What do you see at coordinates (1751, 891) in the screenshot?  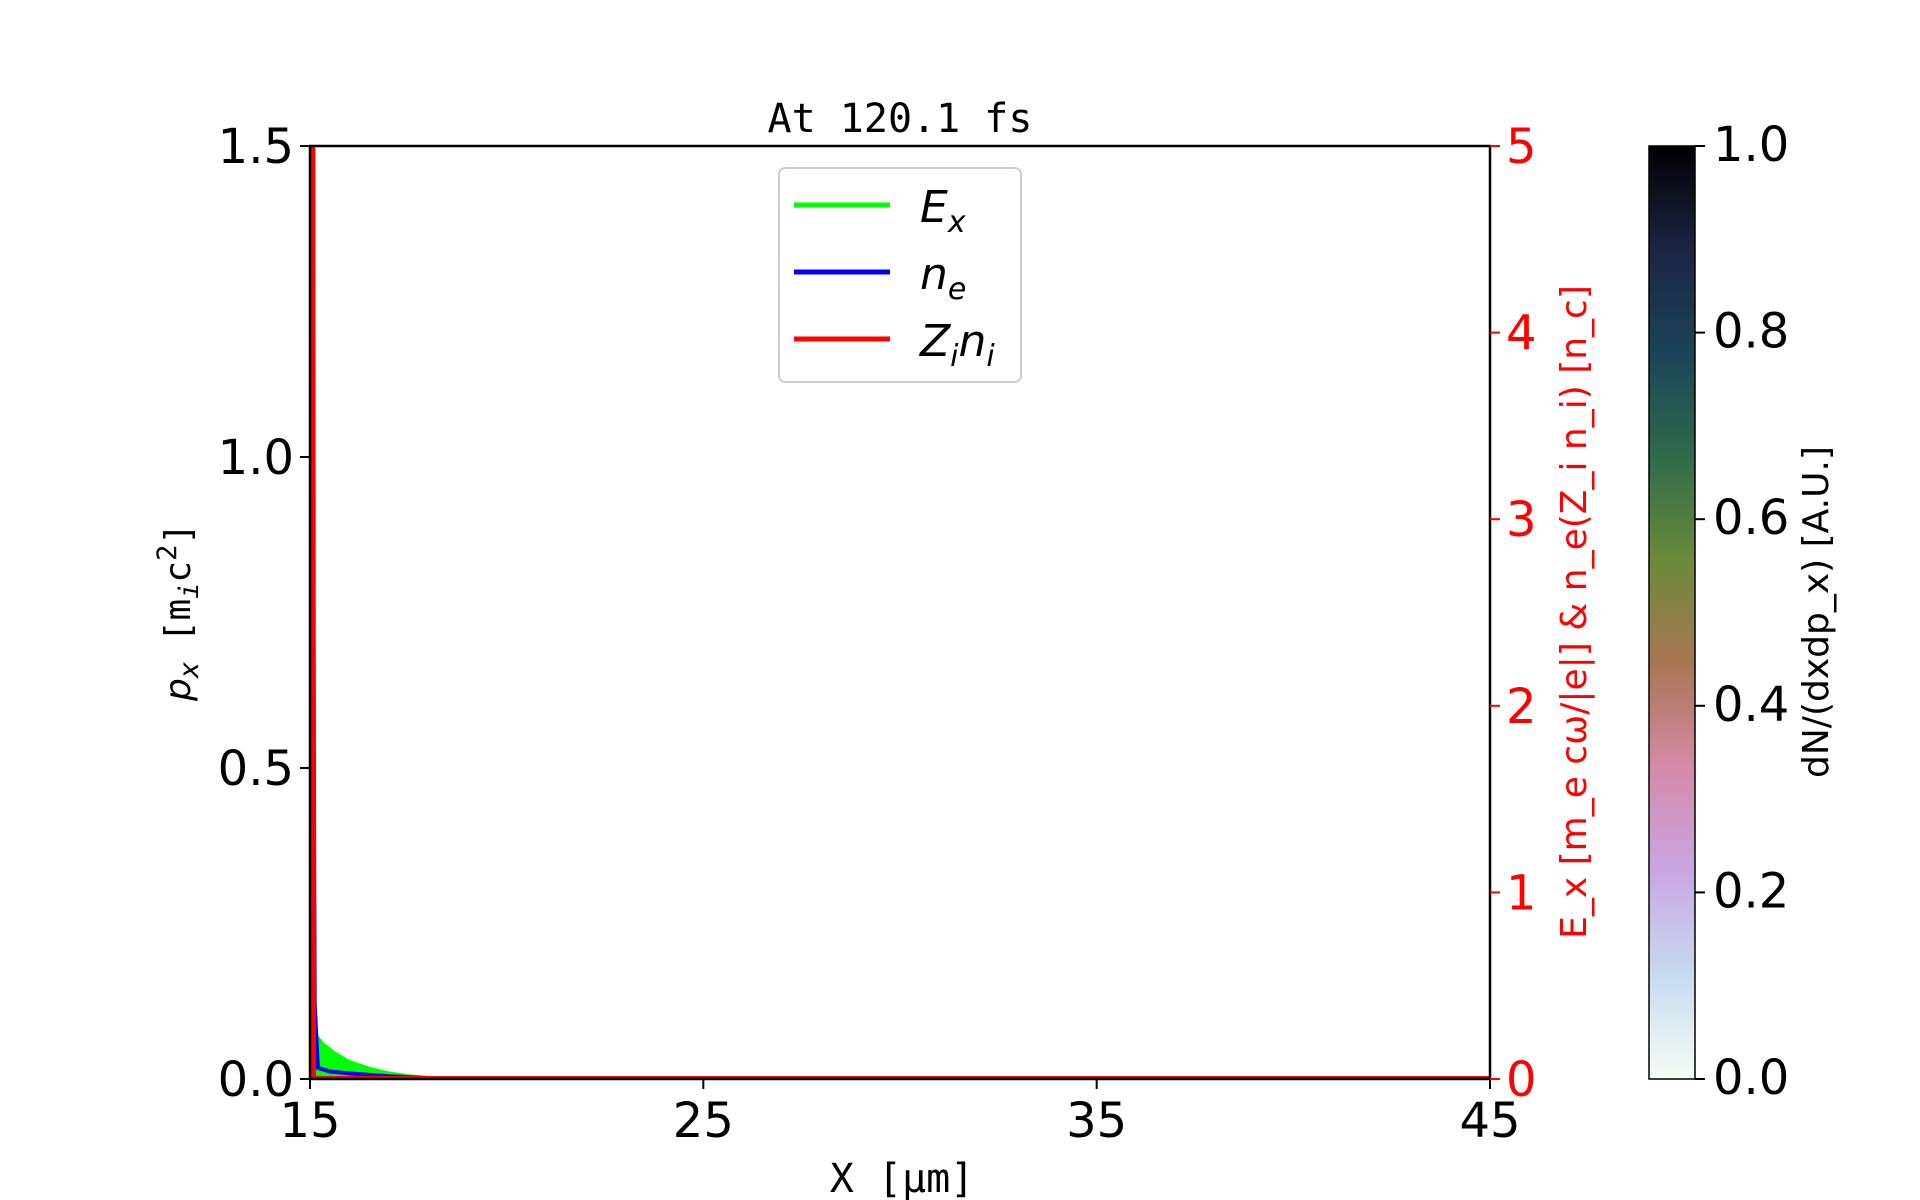 I see `colorbar-tick-label: 0.2` at bounding box center [1751, 891].